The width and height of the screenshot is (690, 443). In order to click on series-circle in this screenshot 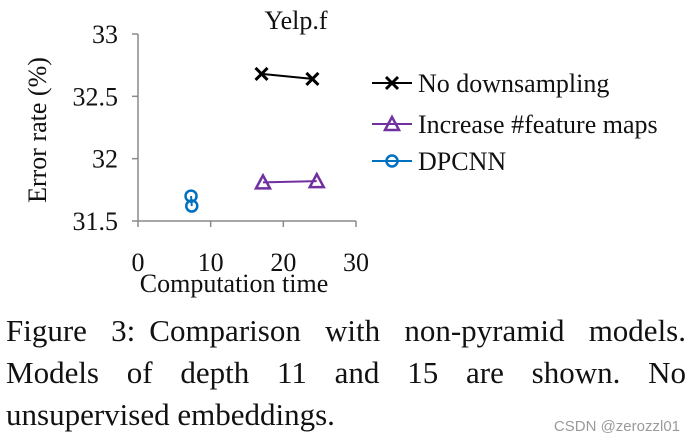, I will do `click(191, 201)`.